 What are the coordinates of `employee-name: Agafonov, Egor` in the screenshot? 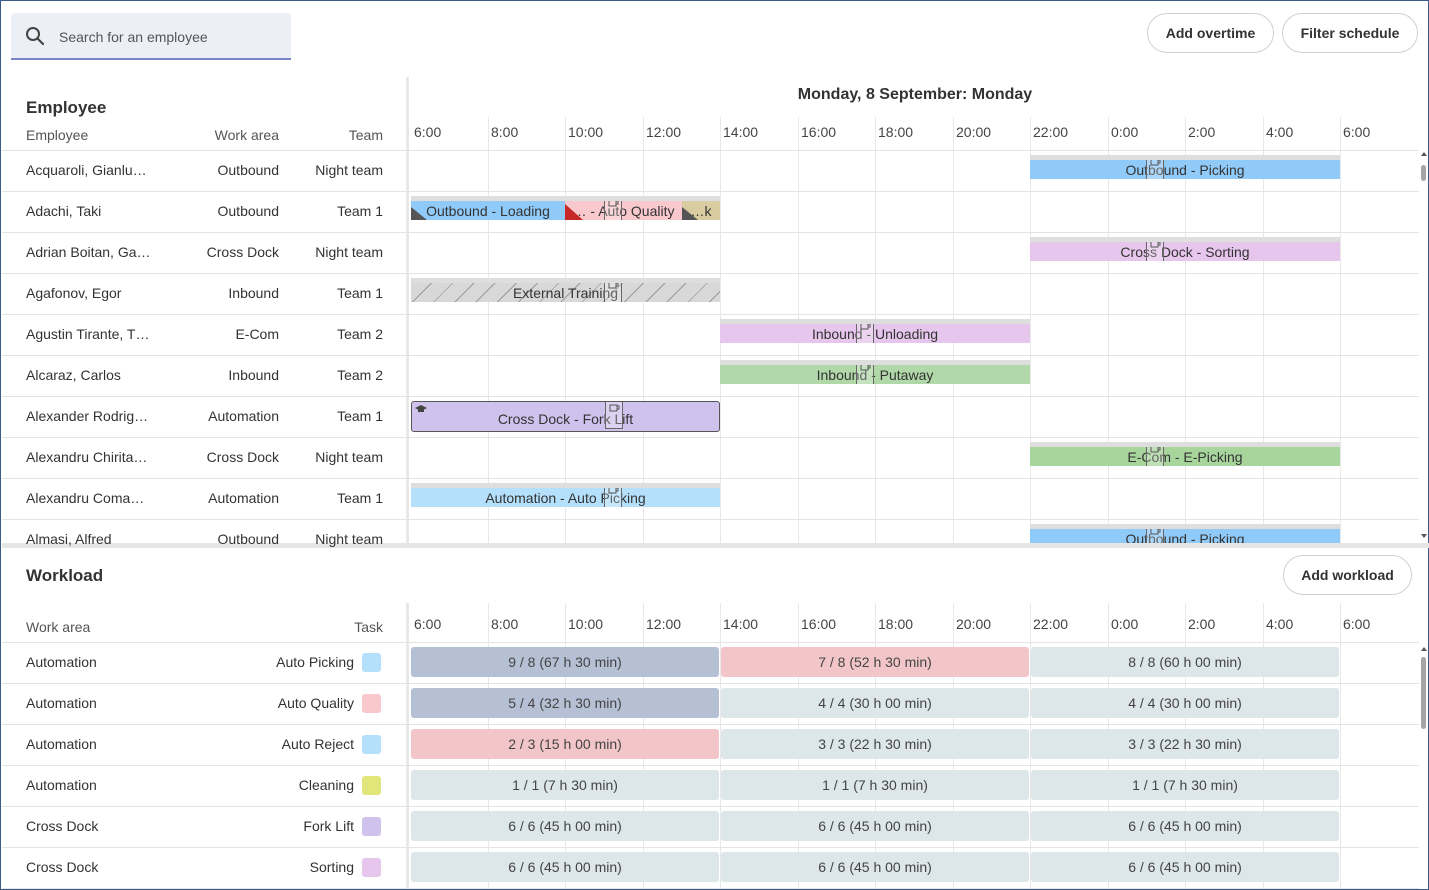 It's located at (74, 293).